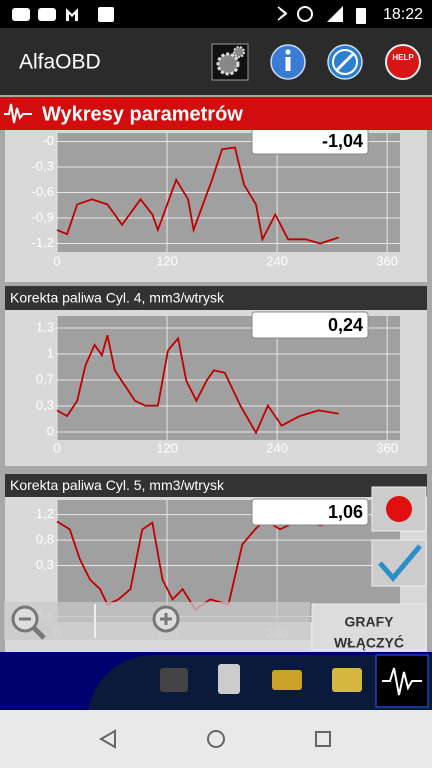 The image size is (432, 768). Describe the element at coordinates (189, 15) in the screenshot. I see `status-icons` at that location.